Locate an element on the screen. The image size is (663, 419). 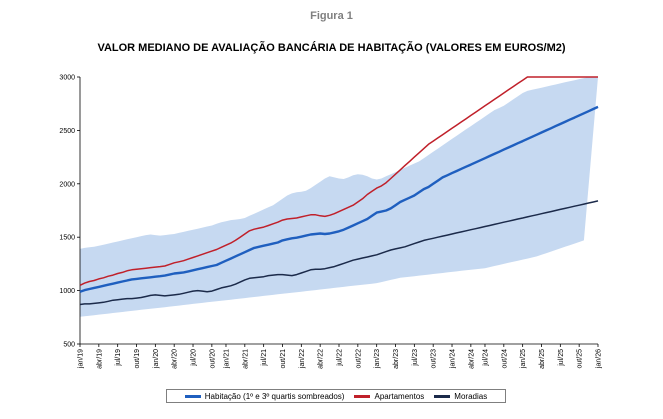
y-tick-label: 2500 is located at coordinates (67, 131).